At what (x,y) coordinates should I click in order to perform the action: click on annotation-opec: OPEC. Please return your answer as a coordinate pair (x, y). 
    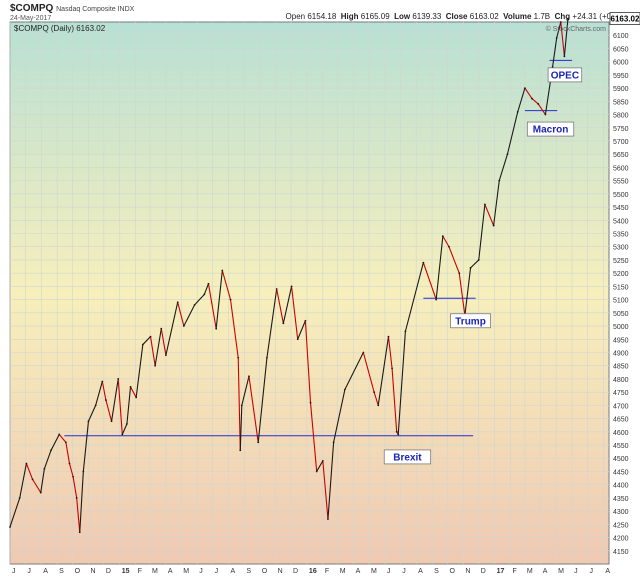
    Looking at the image, I should click on (565, 75).